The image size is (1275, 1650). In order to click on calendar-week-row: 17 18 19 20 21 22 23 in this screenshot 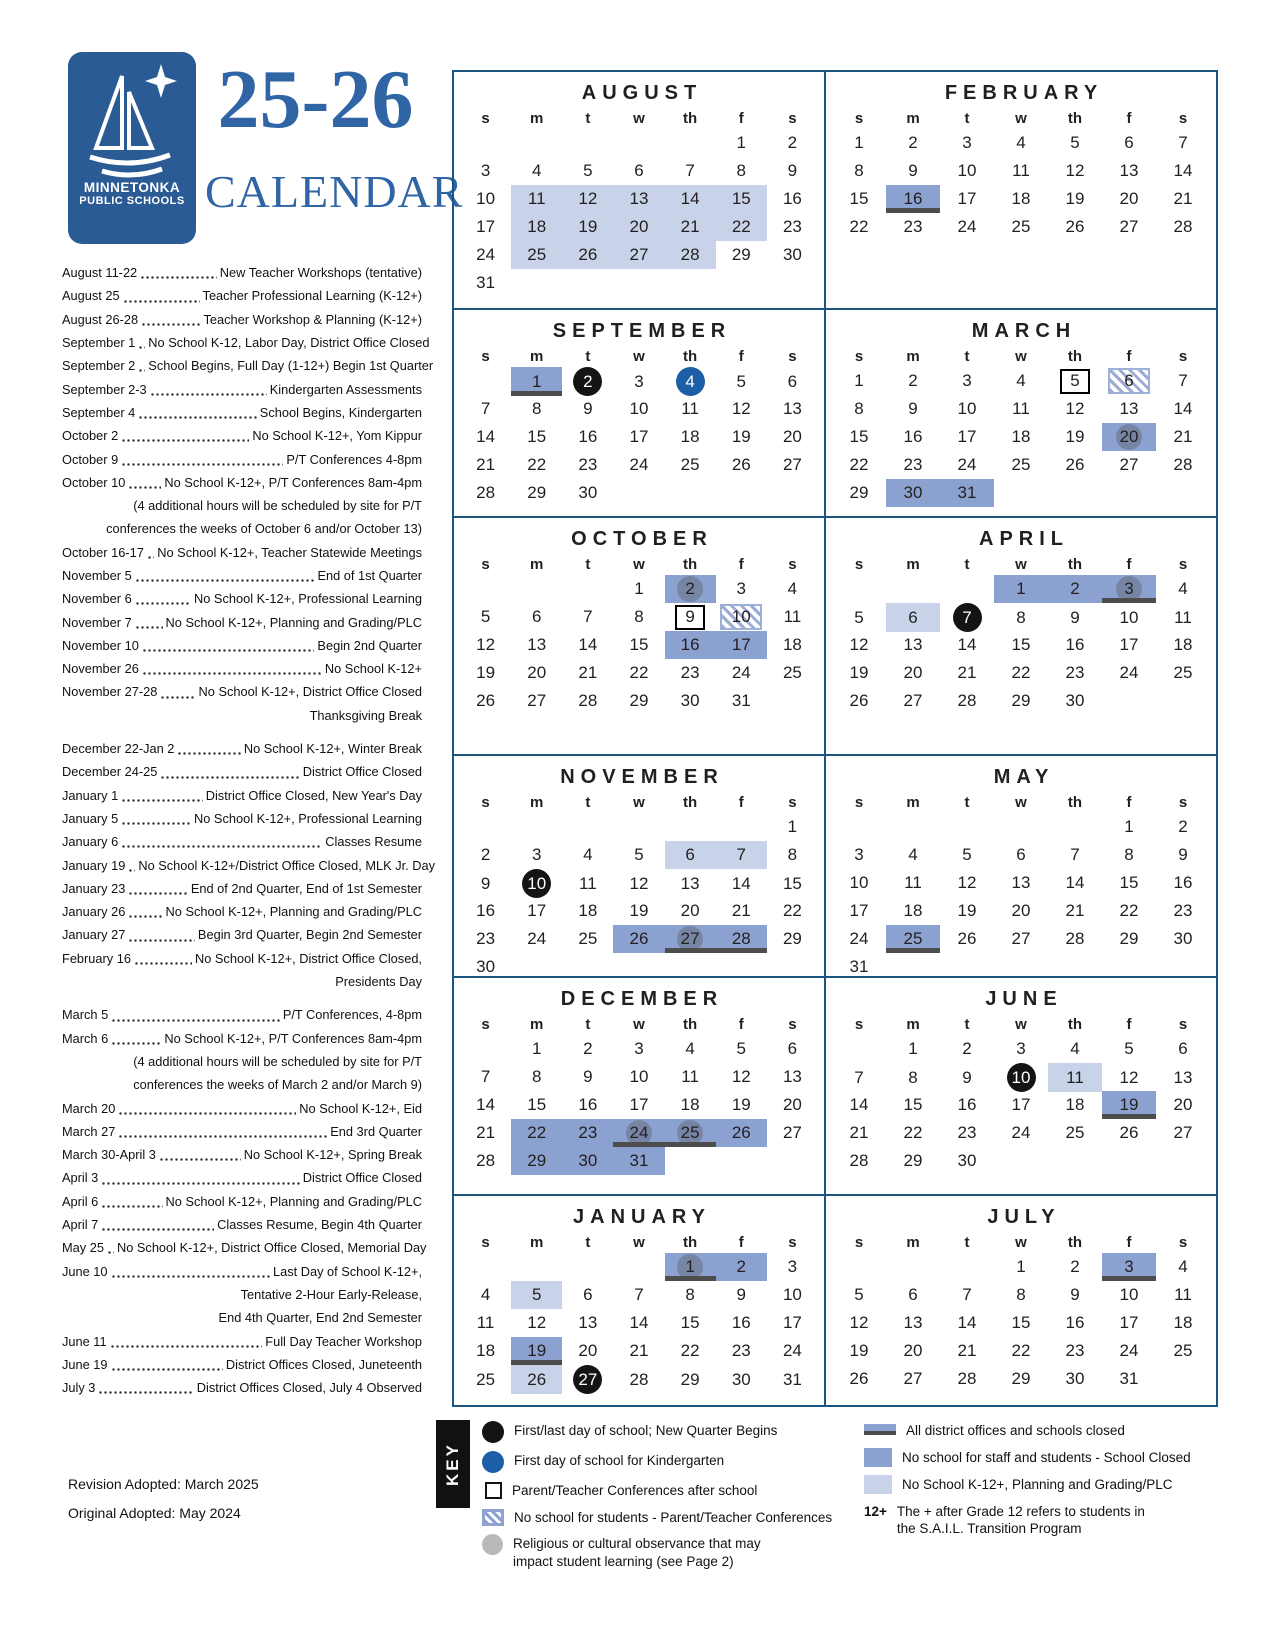, I will do `click(1021, 911)`.